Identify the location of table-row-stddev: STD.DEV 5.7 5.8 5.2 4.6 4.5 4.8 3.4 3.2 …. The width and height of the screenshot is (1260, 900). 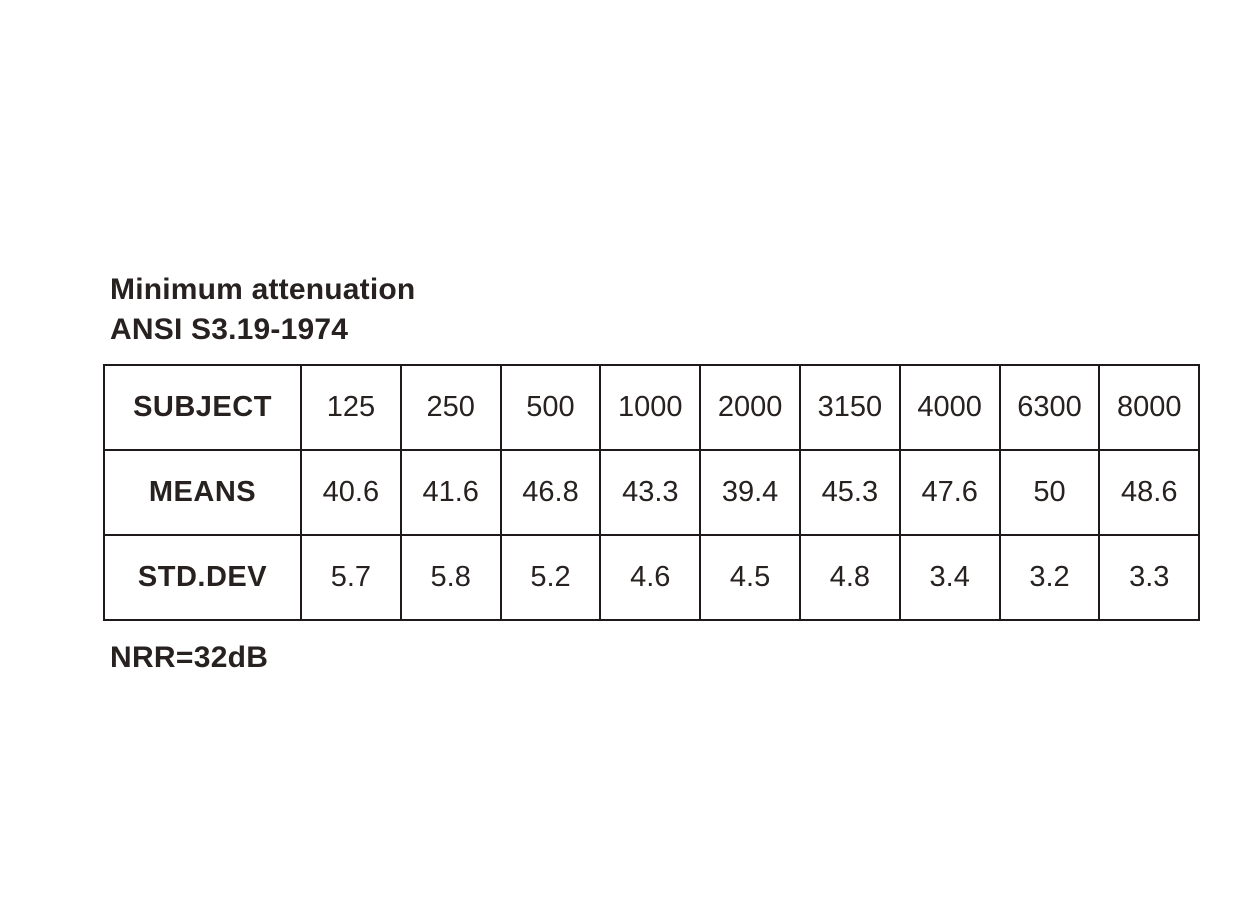
(652, 577).